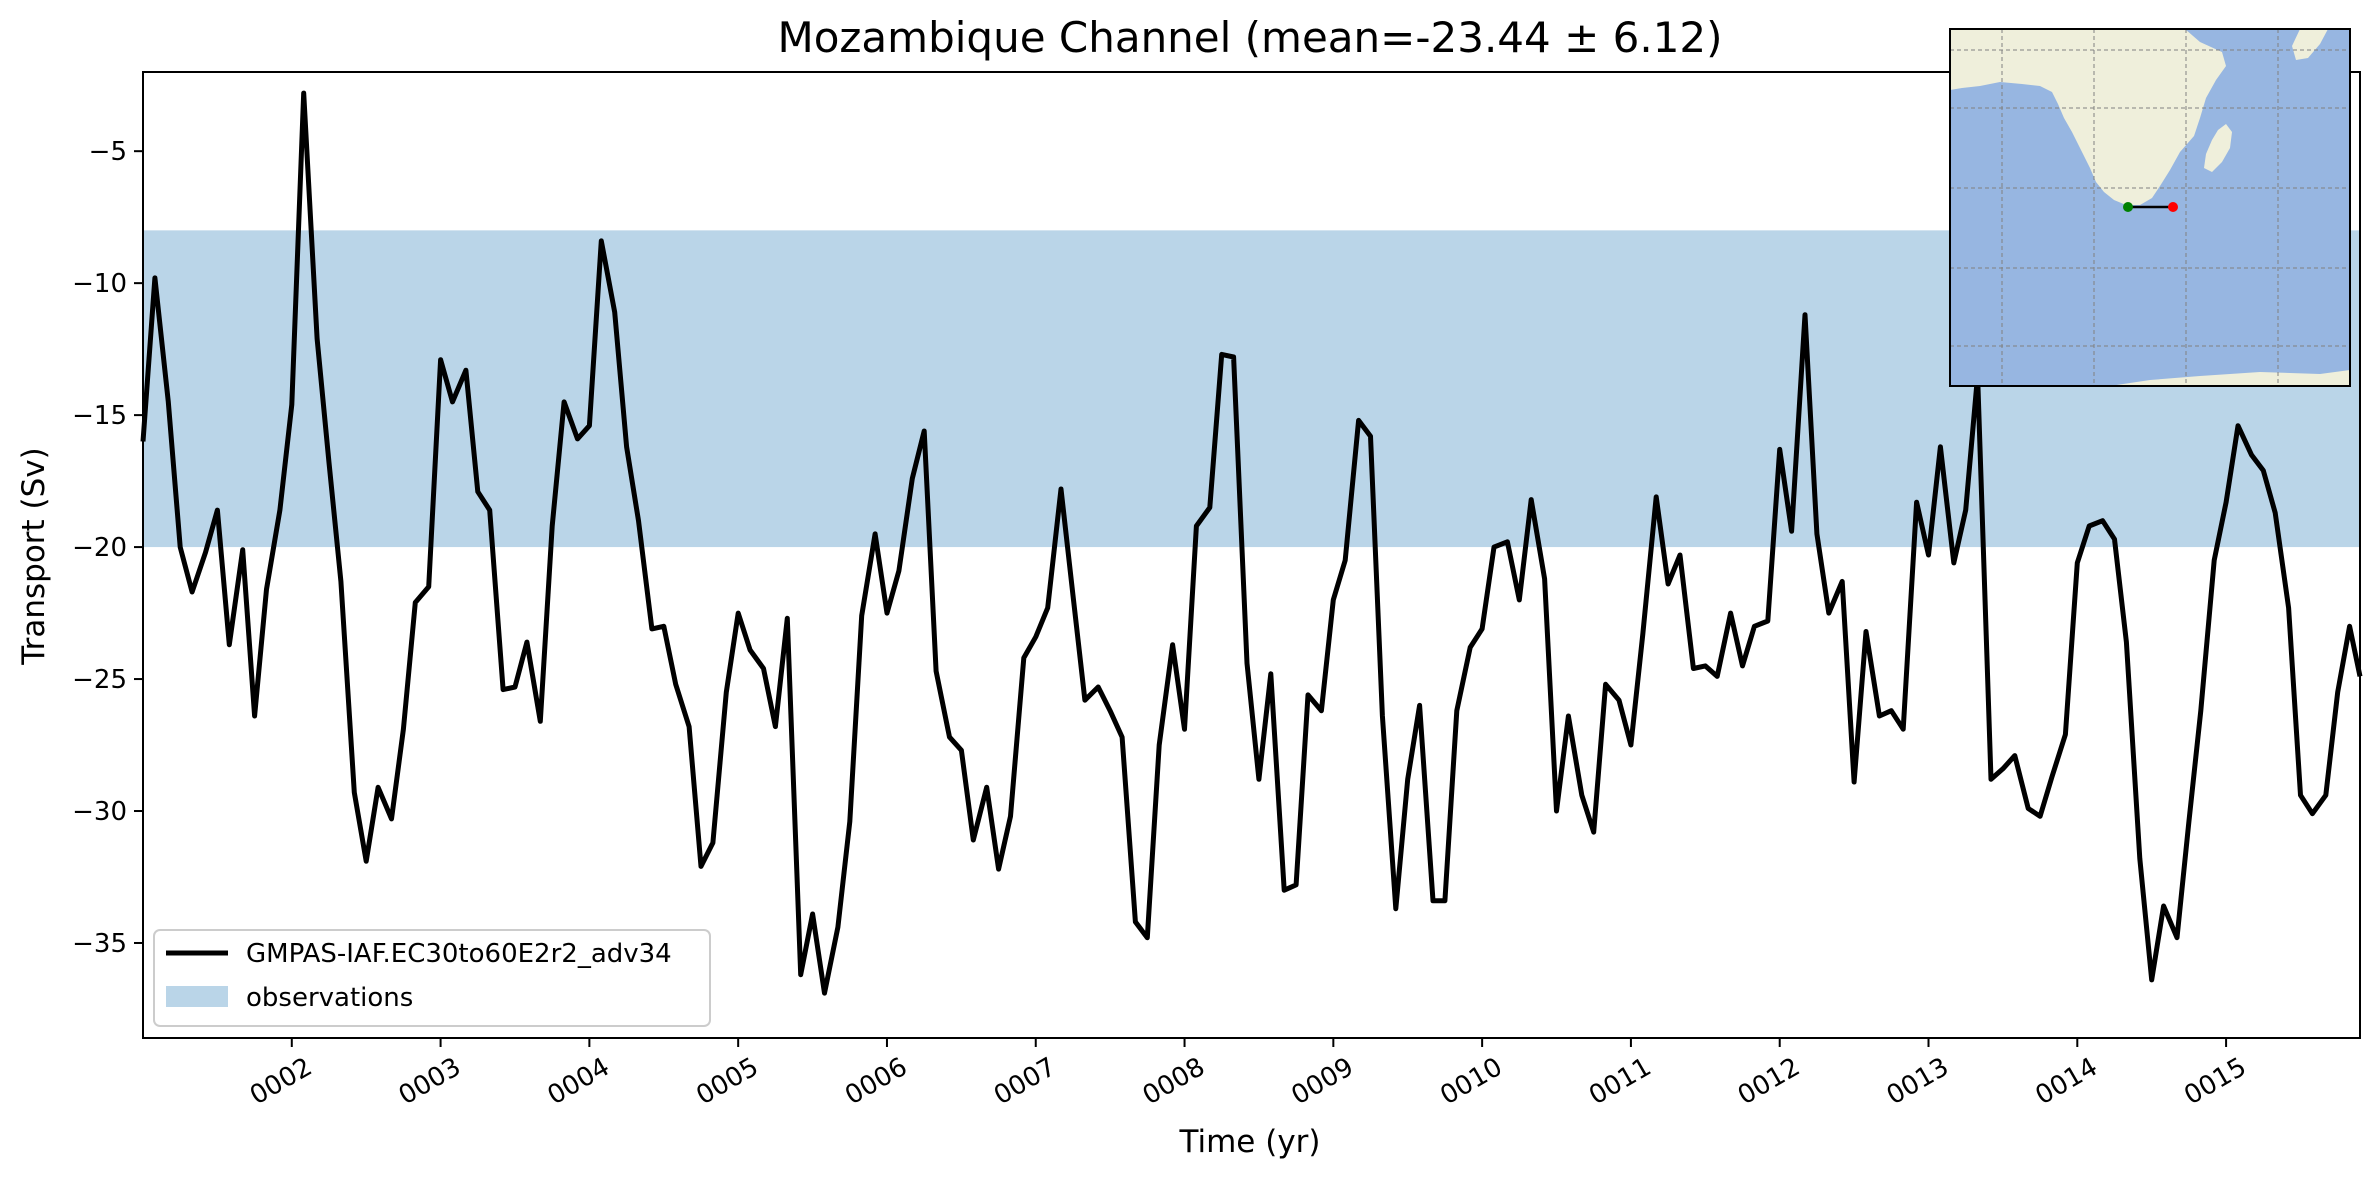 The width and height of the screenshot is (2379, 1180). I want to click on legend-label-model: GMPAS-IAF.EC30to60E2r2_adv34, so click(459, 954).